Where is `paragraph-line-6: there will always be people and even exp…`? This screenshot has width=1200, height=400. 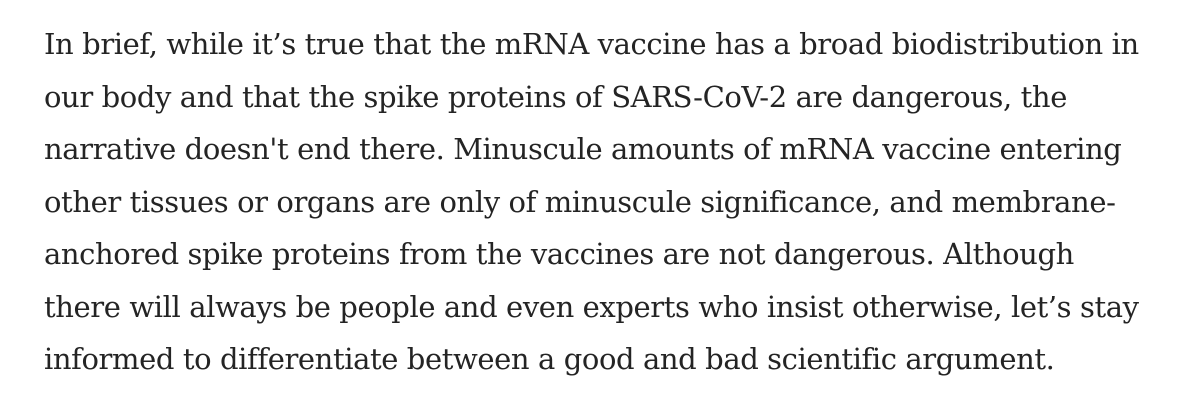 paragraph-line-6: there will always be people and even exp… is located at coordinates (591, 306).